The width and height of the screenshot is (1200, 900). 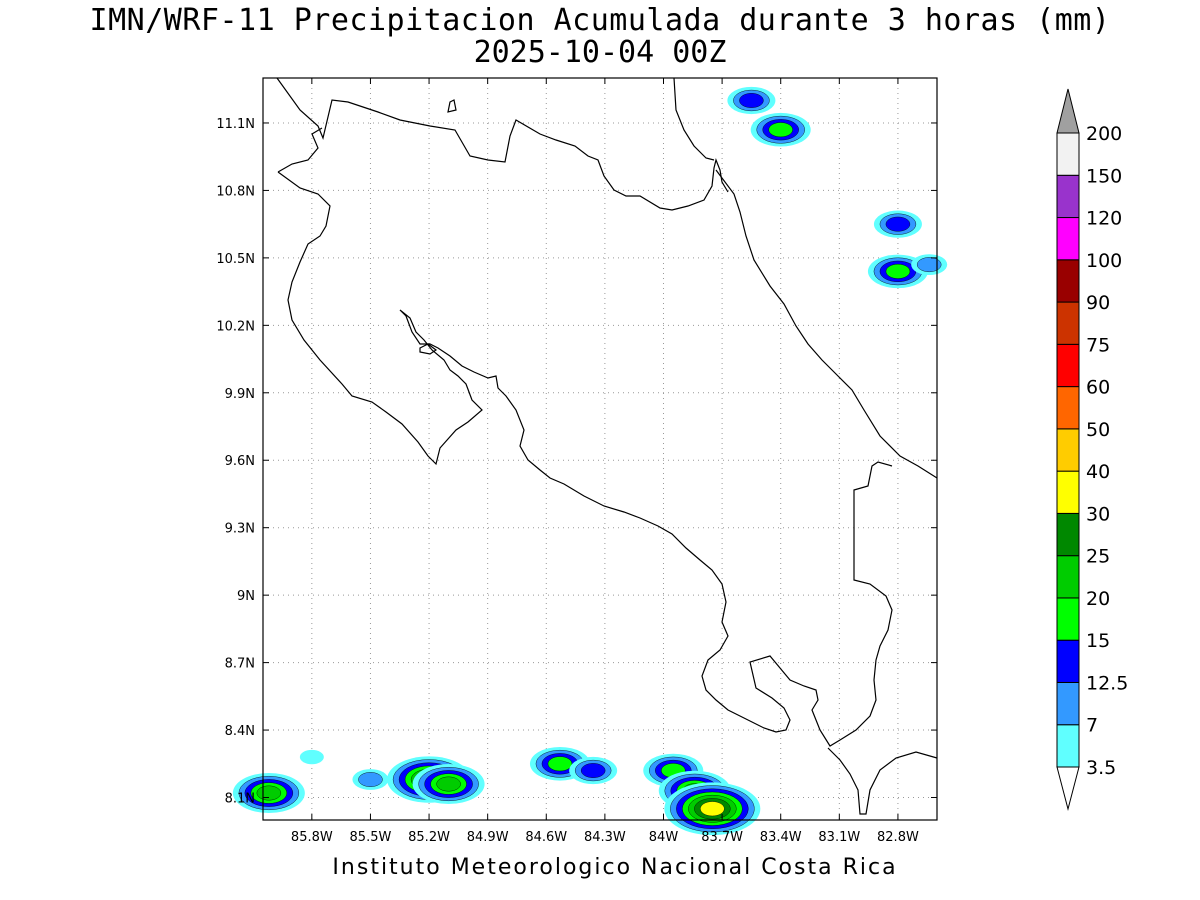 I want to click on tick-label-lon: 85.5W, so click(x=371, y=837).